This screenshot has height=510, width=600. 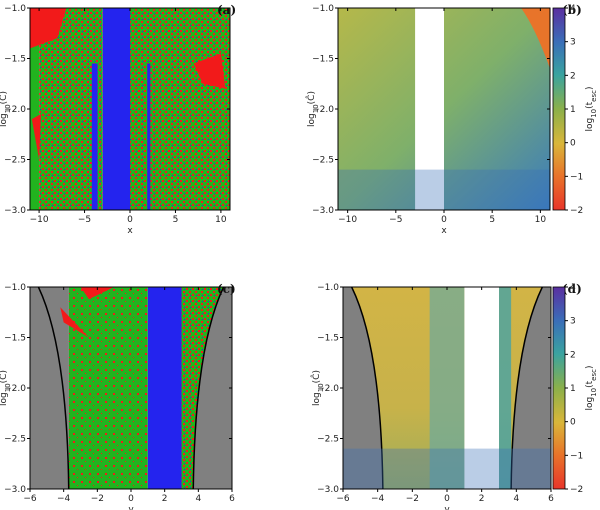 What do you see at coordinates (481, 388) in the screenshot?
I see `non-escaping-region` at bounding box center [481, 388].